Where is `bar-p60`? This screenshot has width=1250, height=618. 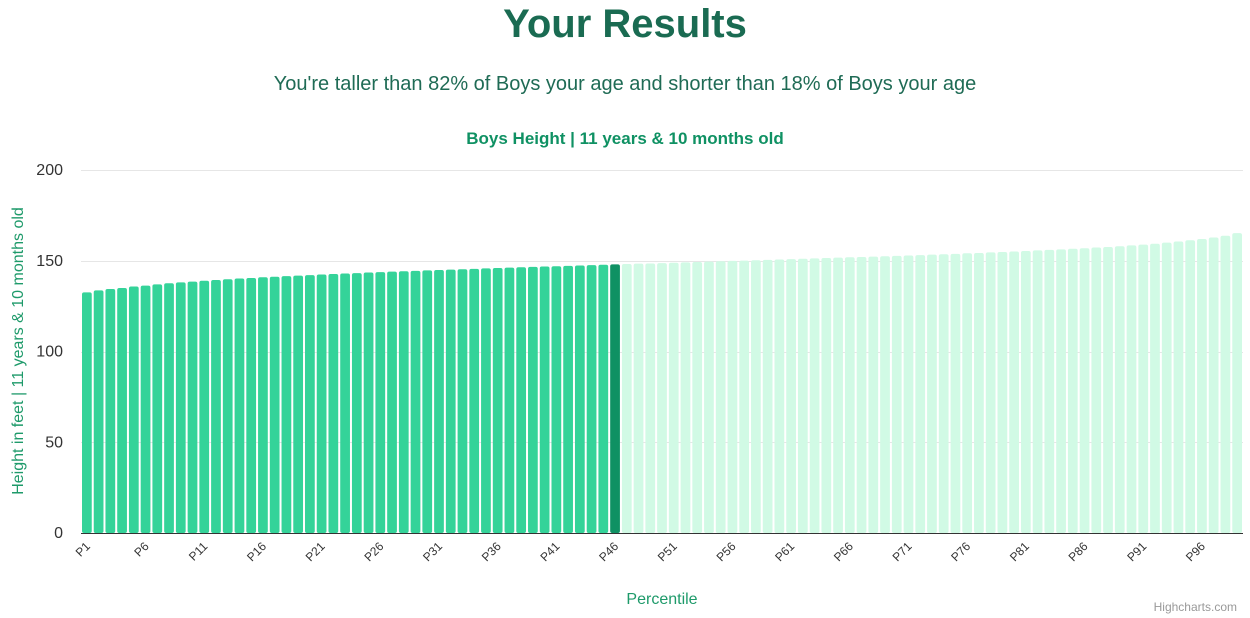
bar-p60 is located at coordinates (779, 396).